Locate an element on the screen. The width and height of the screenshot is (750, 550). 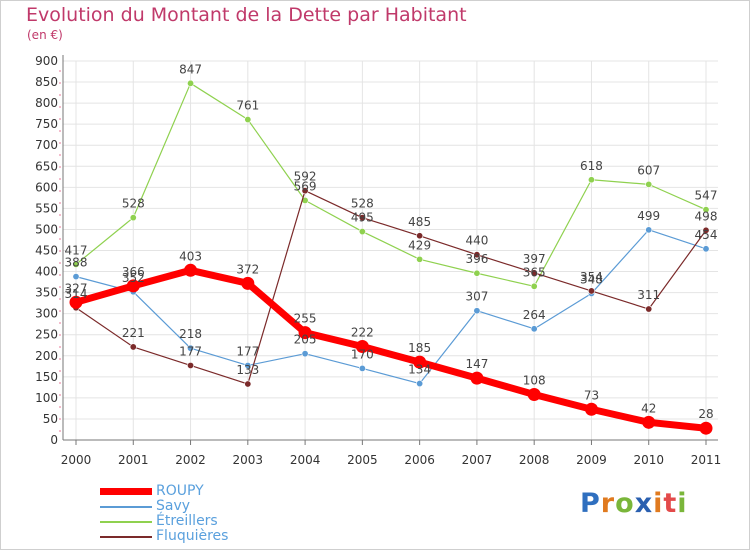
data-label: 314 is located at coordinates (76, 294).